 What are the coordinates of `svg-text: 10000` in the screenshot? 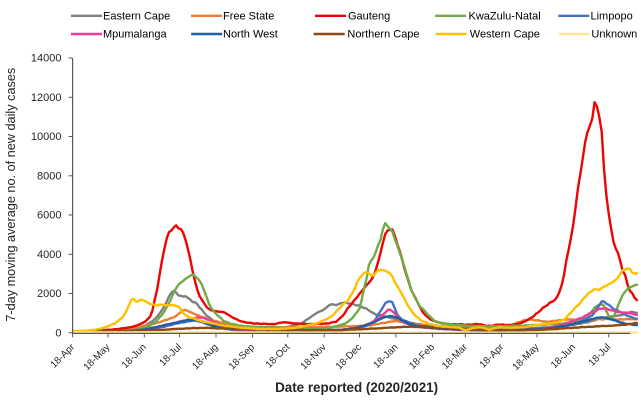 It's located at (46, 137).